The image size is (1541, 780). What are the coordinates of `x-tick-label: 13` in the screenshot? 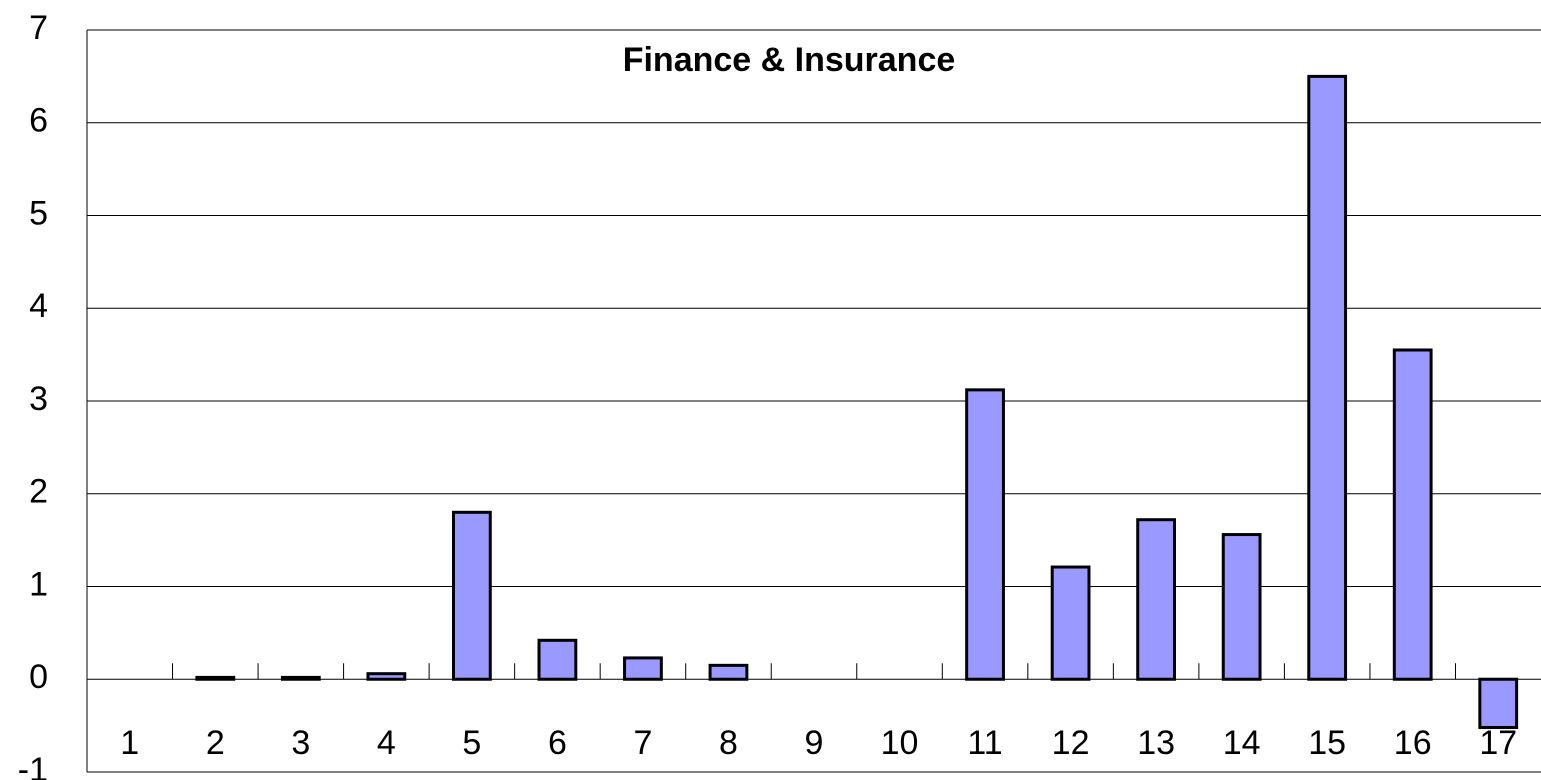 It's located at (1156, 743).